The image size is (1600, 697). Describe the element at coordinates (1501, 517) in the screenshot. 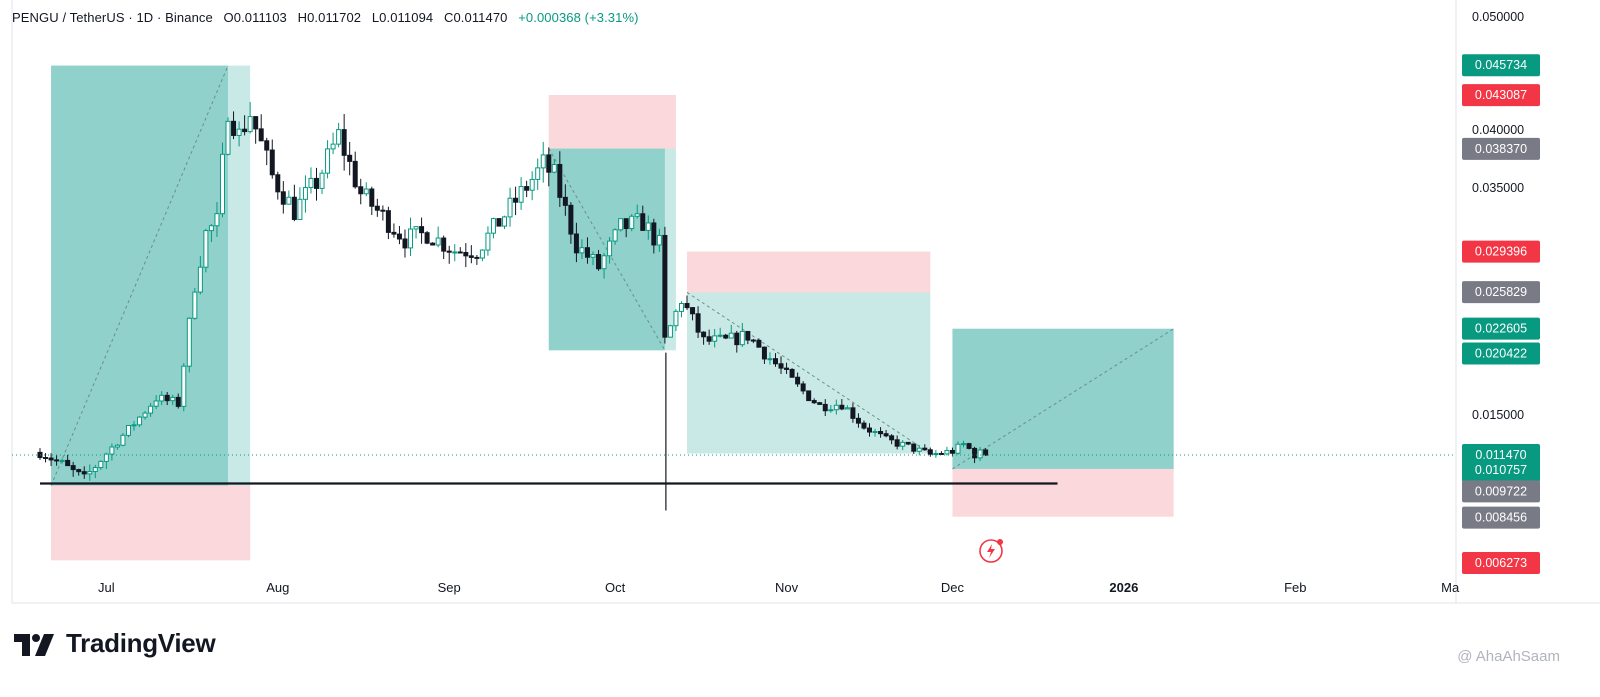

I see `price-label-0.008456` at that location.